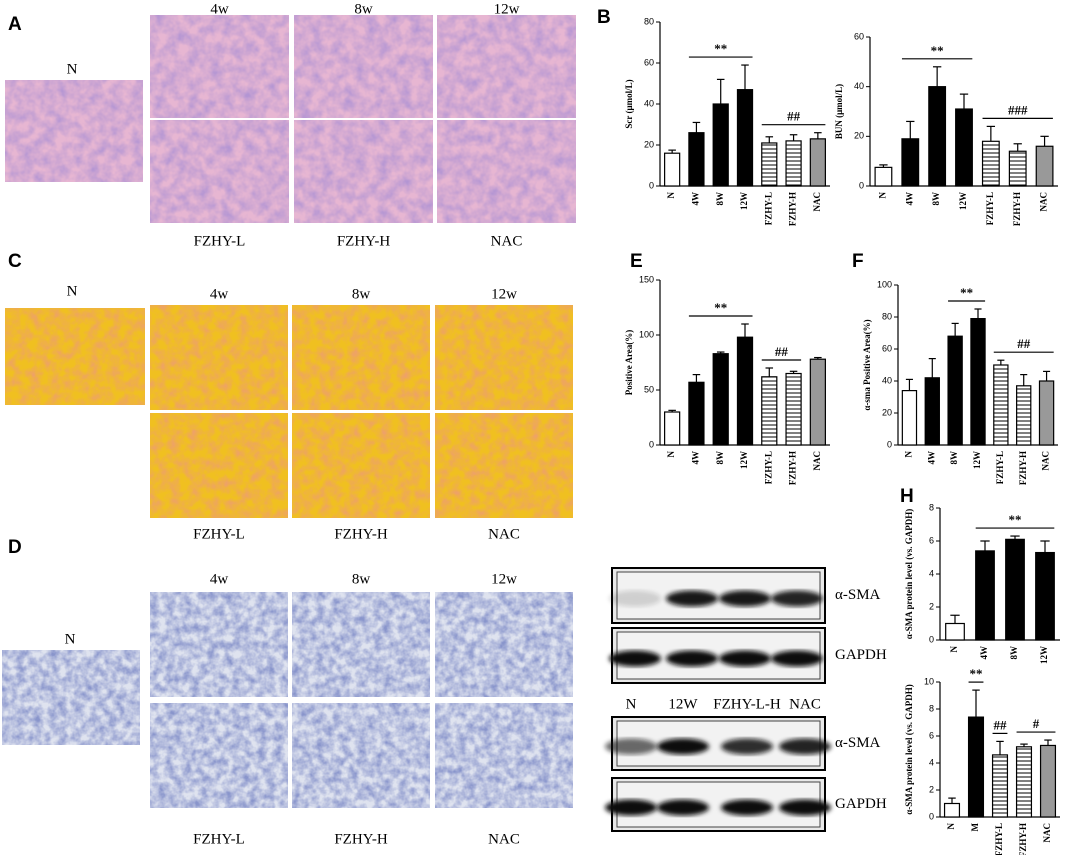  Describe the element at coordinates (631, 704) in the screenshot. I see `lane-label: N` at that location.